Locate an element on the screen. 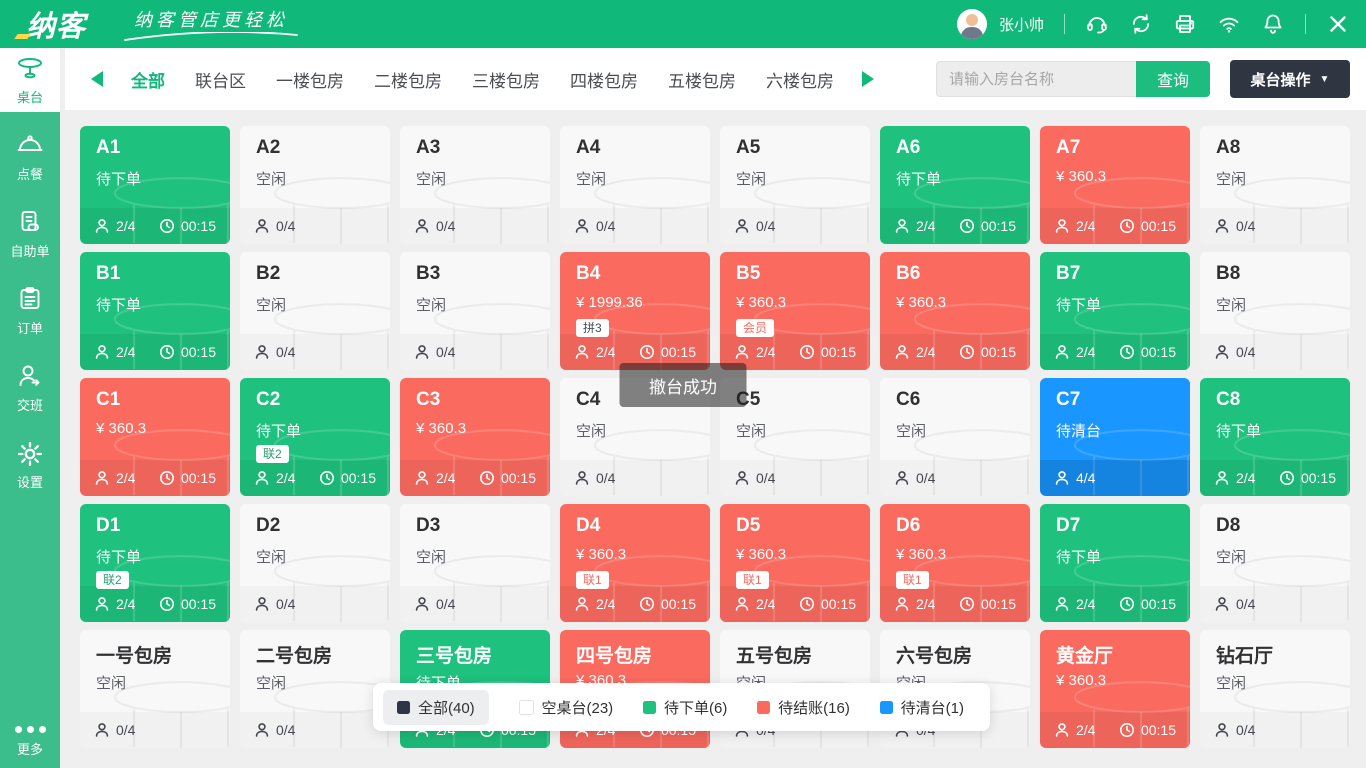 The width and height of the screenshot is (1366, 768). table-card: C1 ¥ 360.3 2/4 00:15 is located at coordinates (155, 437).